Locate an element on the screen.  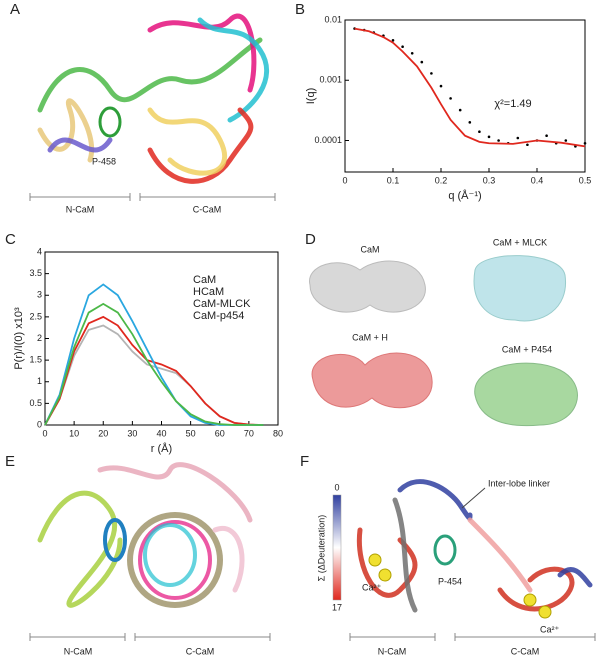
panel-label: C is located at coordinates (10, 239).